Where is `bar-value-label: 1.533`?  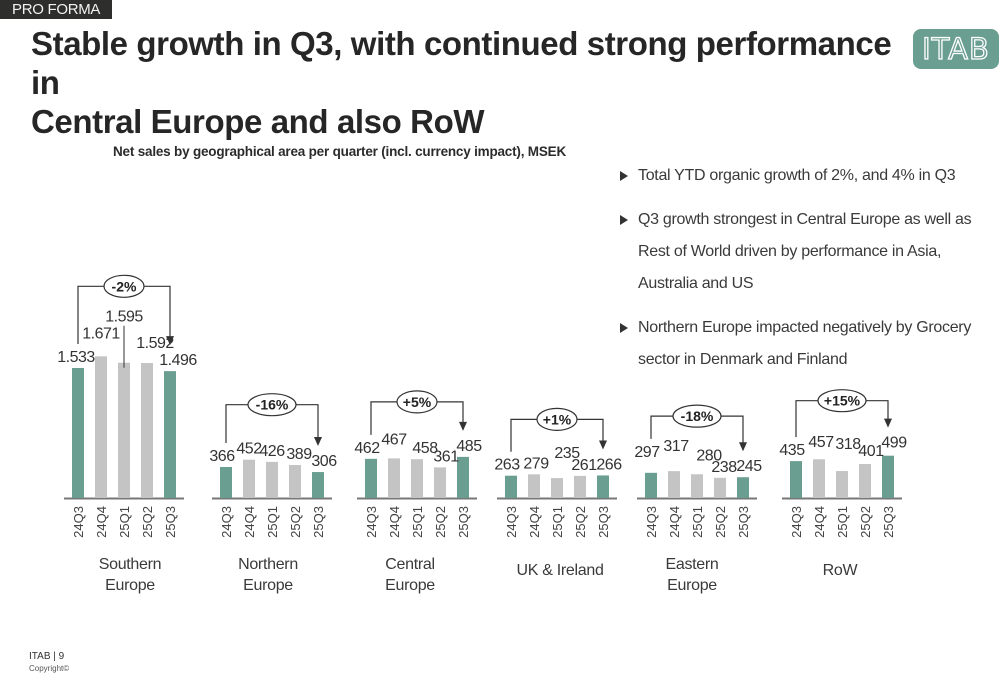 bar-value-label: 1.533 is located at coordinates (76, 357).